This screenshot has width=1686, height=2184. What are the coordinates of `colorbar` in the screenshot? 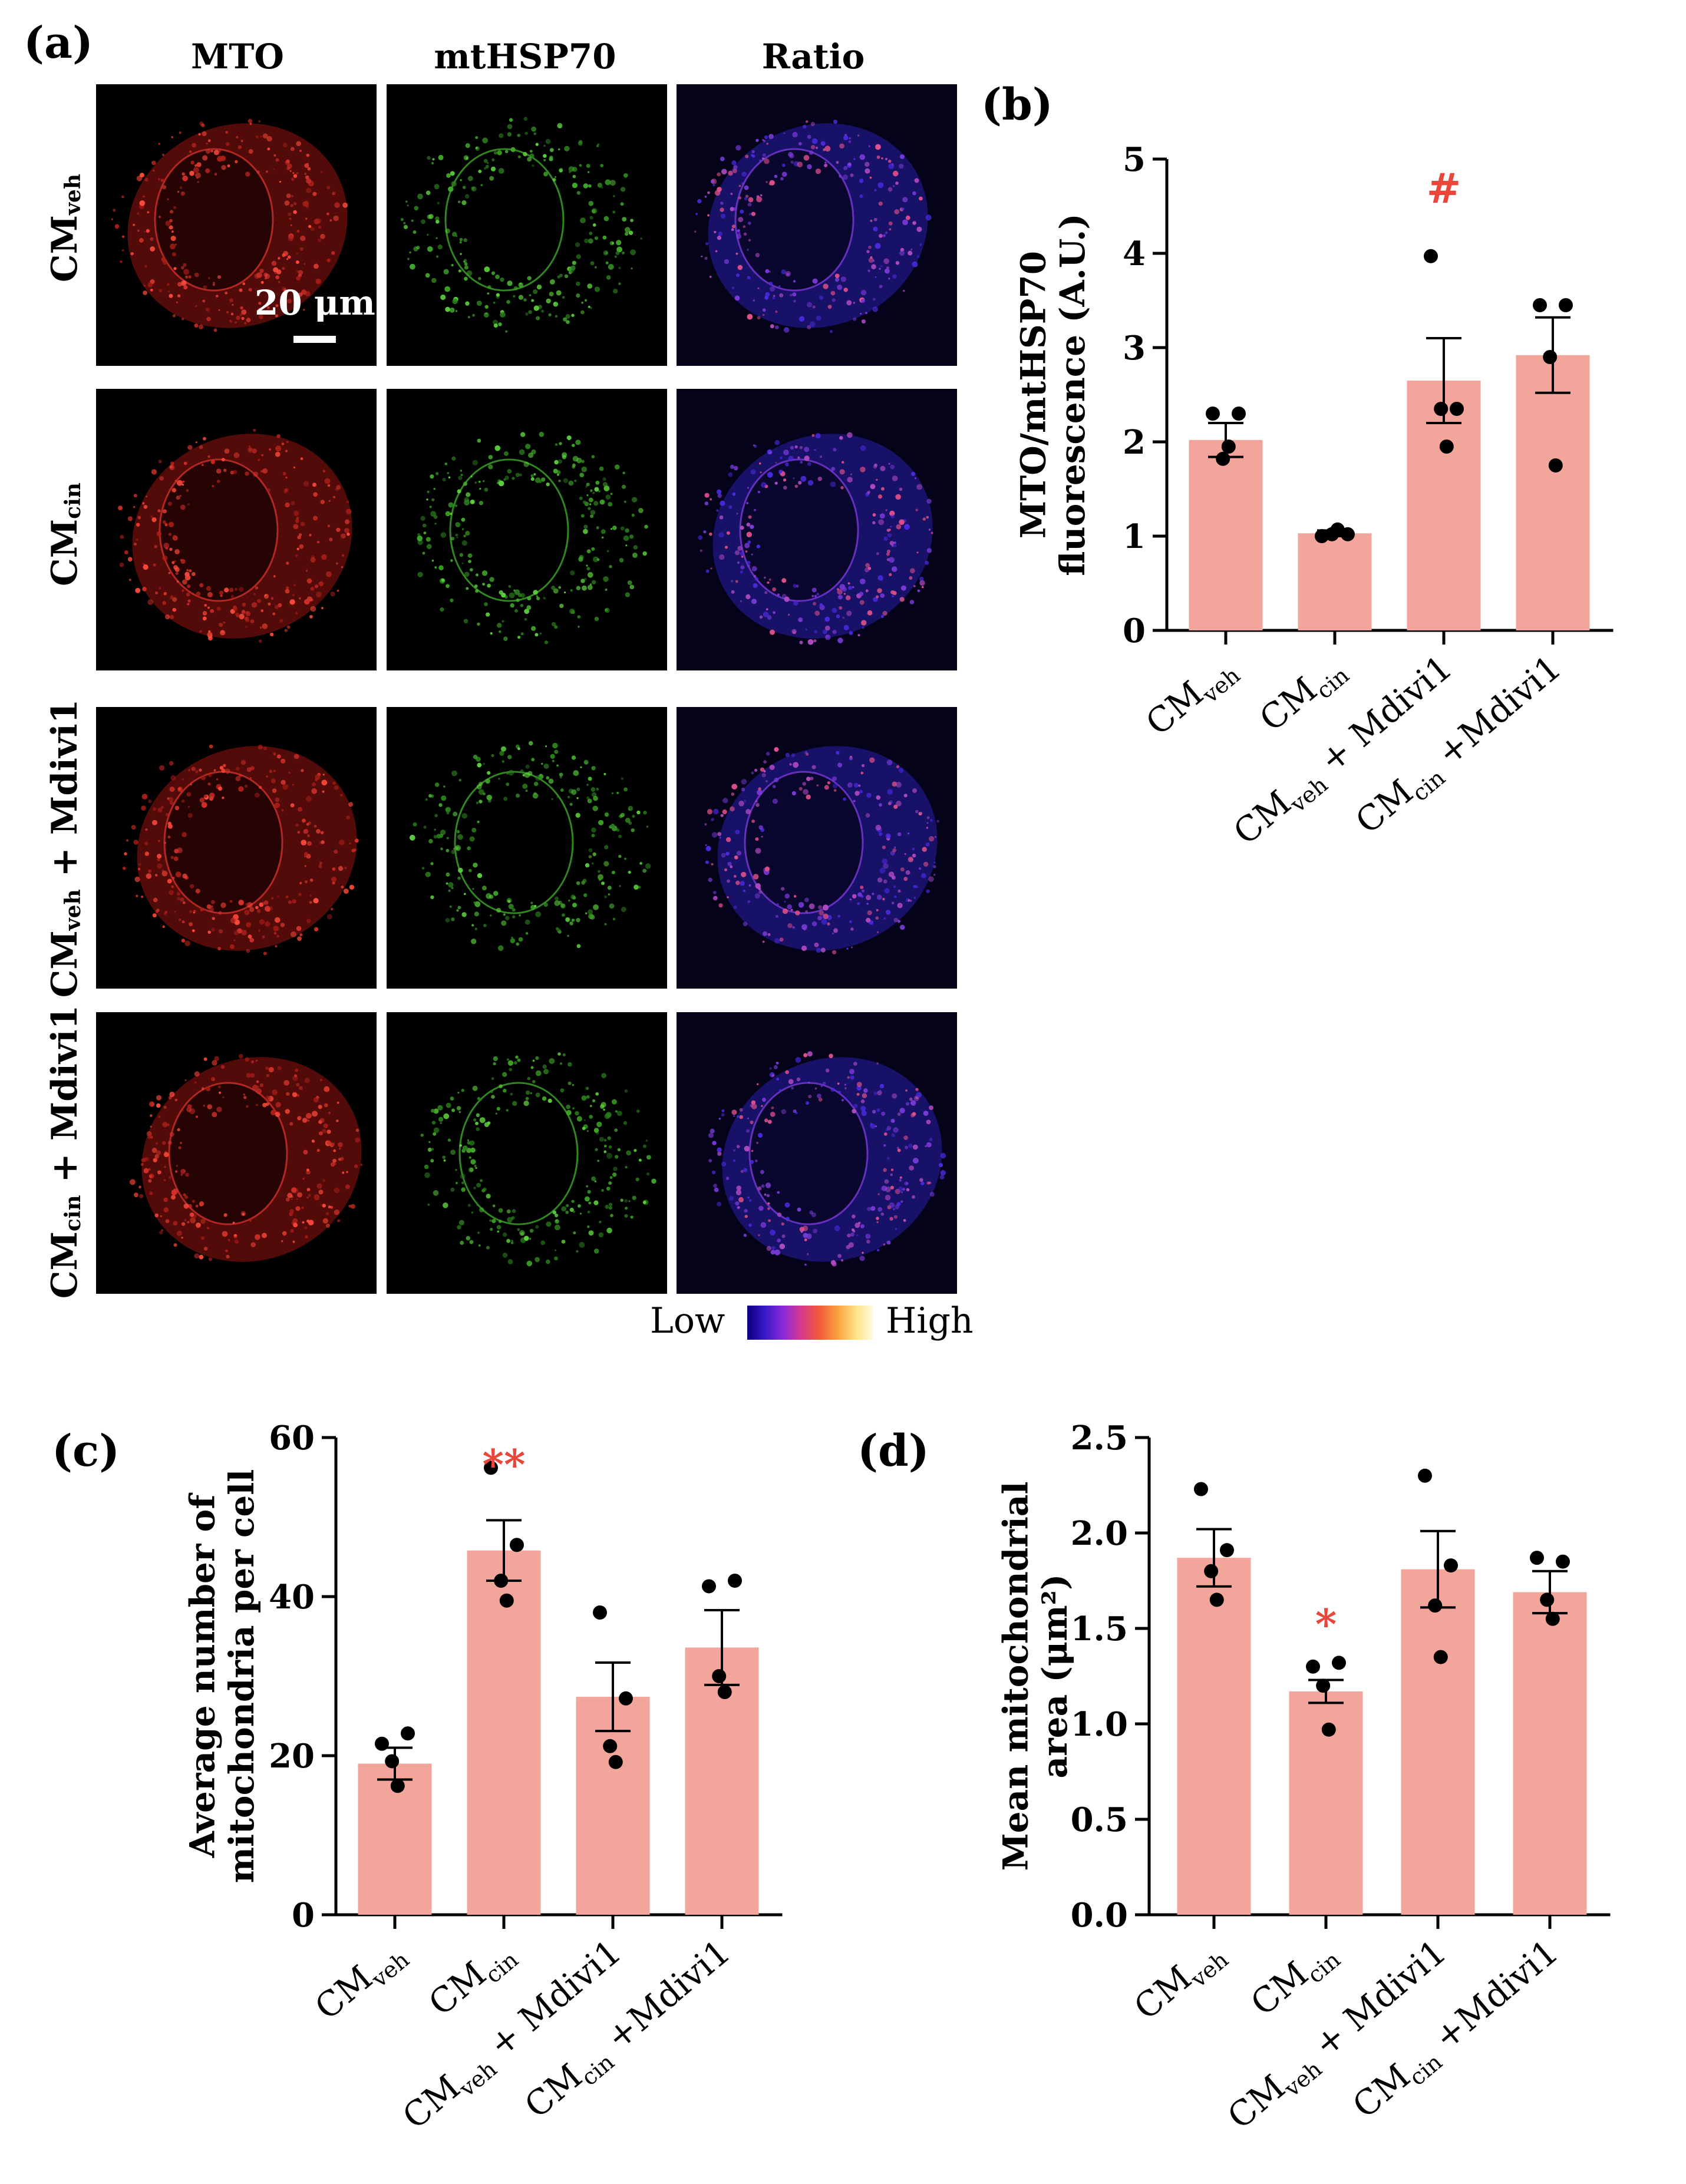 It's located at (810, 1323).